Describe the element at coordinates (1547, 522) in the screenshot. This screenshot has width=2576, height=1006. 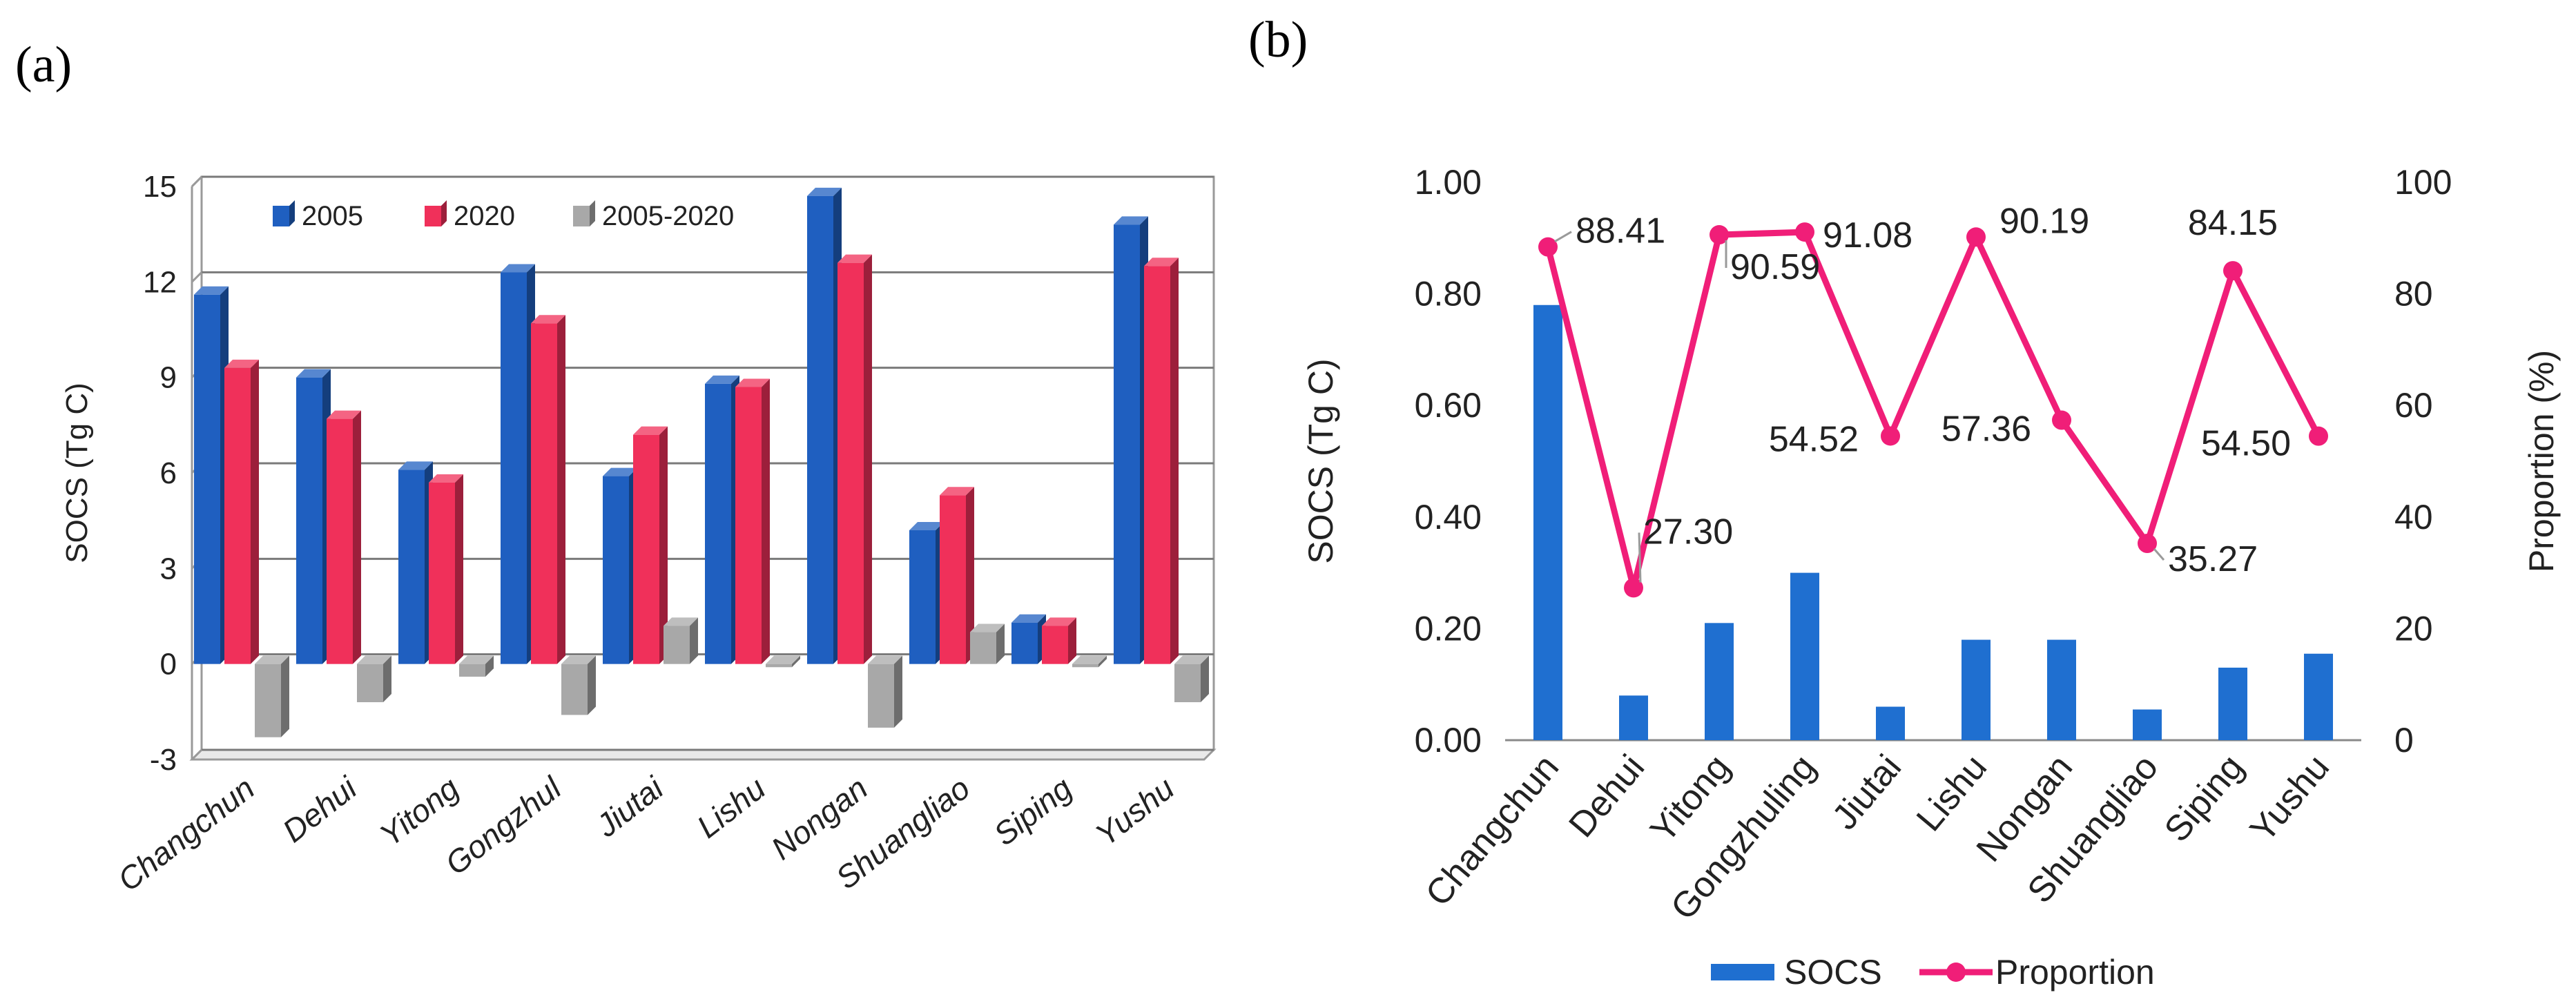
I see `bar-SOCS-Changchun` at that location.